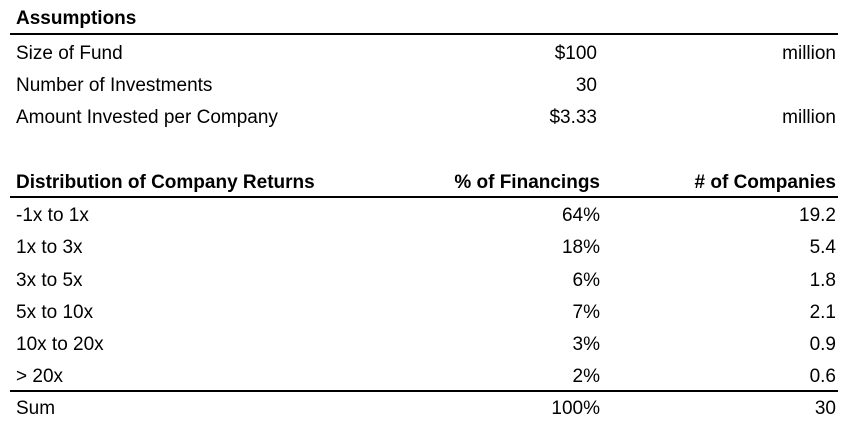  Describe the element at coordinates (424, 197) in the screenshot. I see `distribution-header-underline` at that location.